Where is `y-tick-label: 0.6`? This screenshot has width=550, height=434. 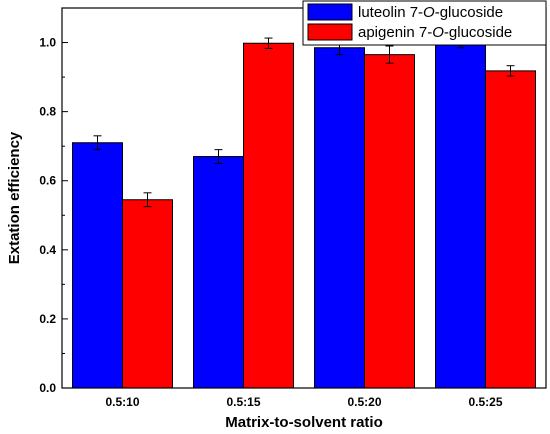 y-tick-label: 0.6 is located at coordinates (47, 181).